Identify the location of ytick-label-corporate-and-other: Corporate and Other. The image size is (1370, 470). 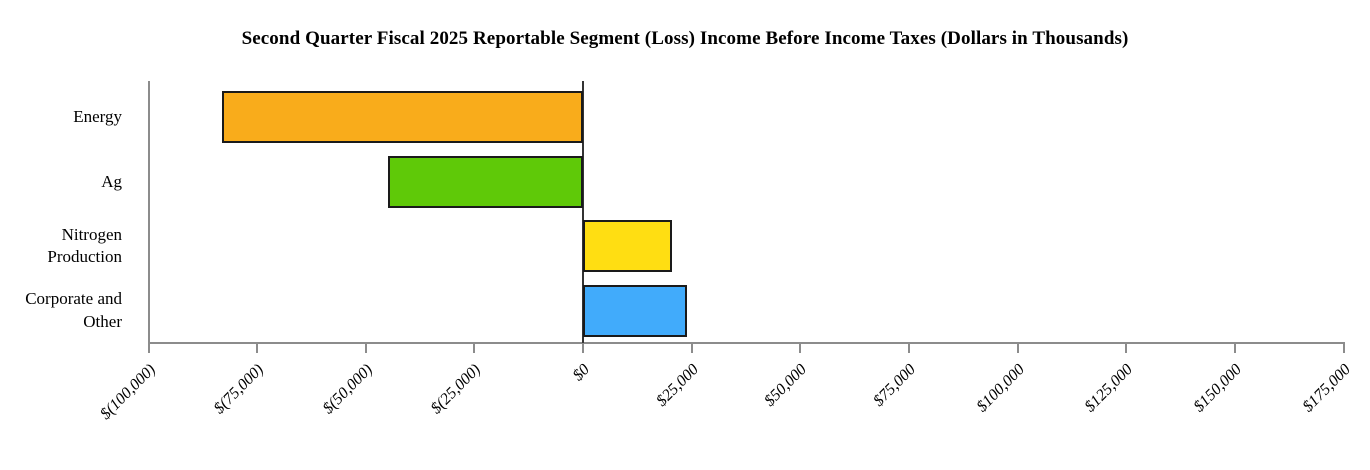
(73, 310).